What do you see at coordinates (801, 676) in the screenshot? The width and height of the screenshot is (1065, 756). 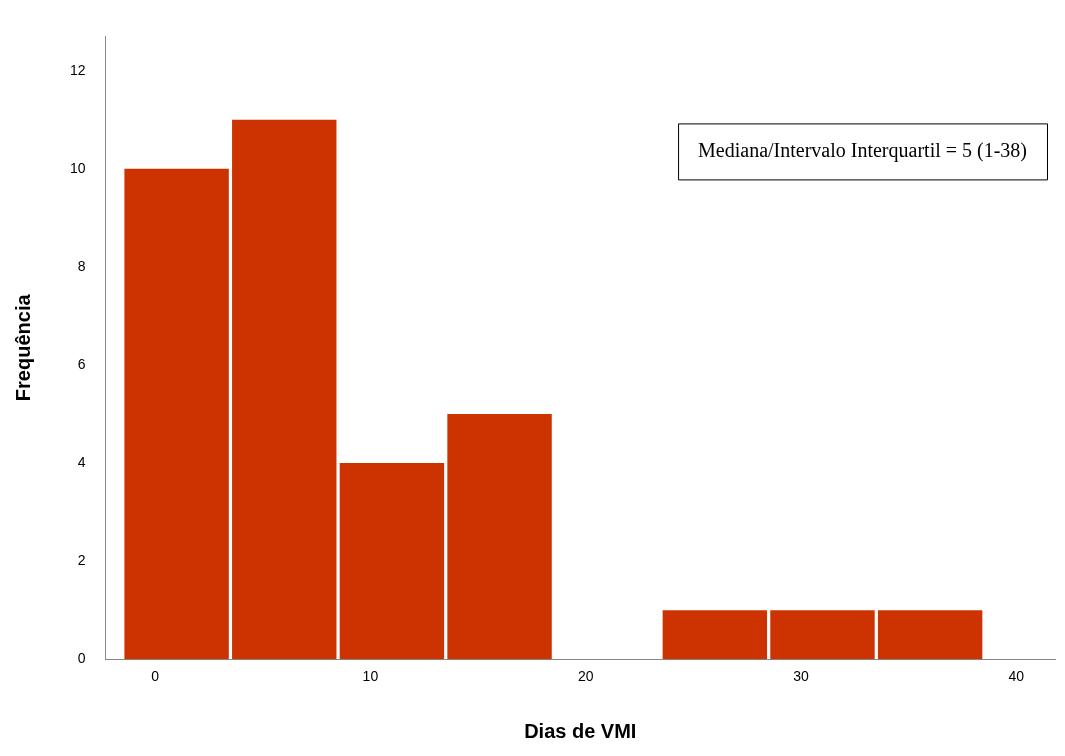 I see `x-tick-label: 30` at bounding box center [801, 676].